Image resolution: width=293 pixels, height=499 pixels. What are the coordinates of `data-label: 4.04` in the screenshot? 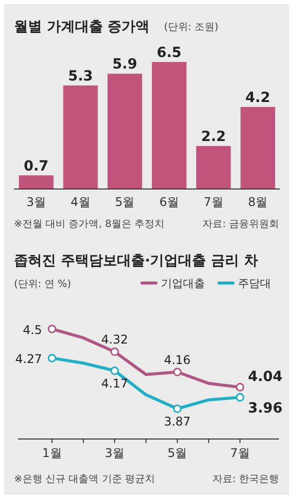 It's located at (265, 377).